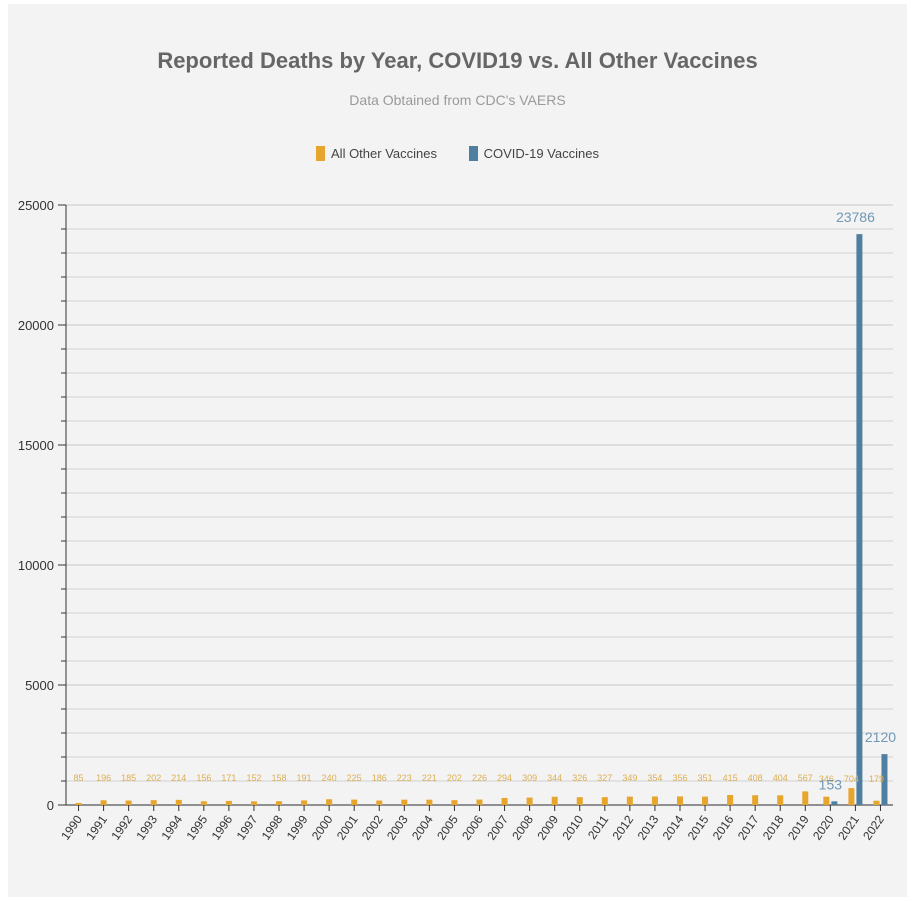 This screenshot has height=901, width=915. I want to click on legend-swatch-covid, so click(473, 153).